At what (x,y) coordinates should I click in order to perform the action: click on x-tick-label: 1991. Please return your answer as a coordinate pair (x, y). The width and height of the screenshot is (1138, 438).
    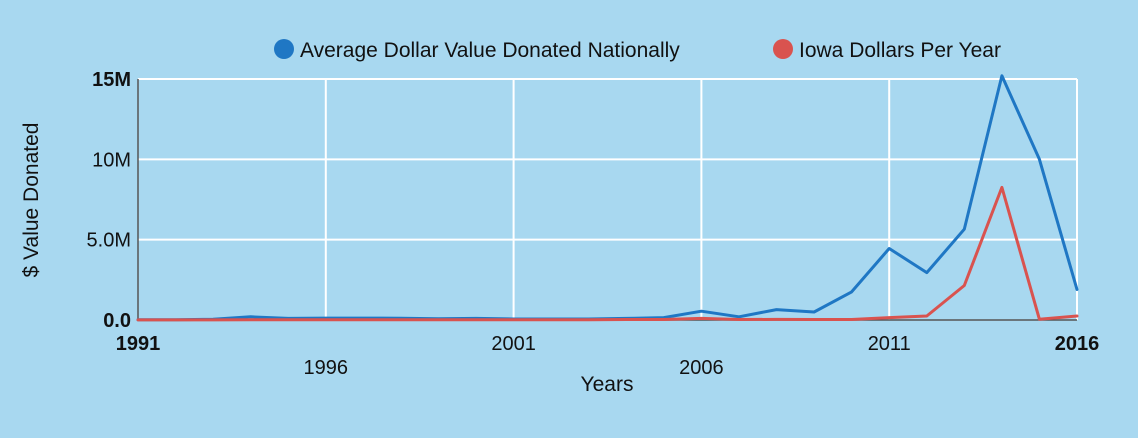
    Looking at the image, I should click on (138, 344).